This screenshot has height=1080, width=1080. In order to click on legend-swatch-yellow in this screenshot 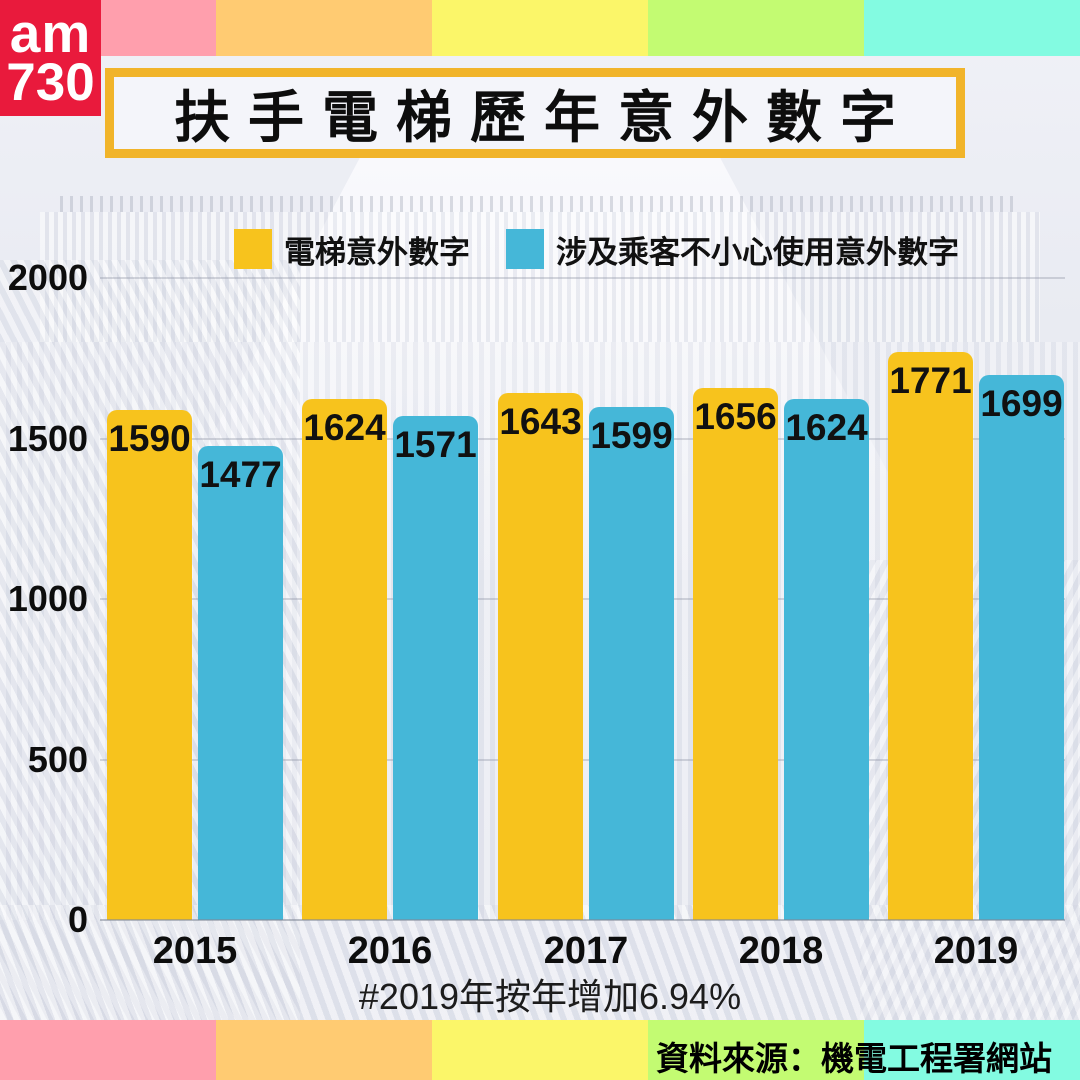, I will do `click(253, 249)`.